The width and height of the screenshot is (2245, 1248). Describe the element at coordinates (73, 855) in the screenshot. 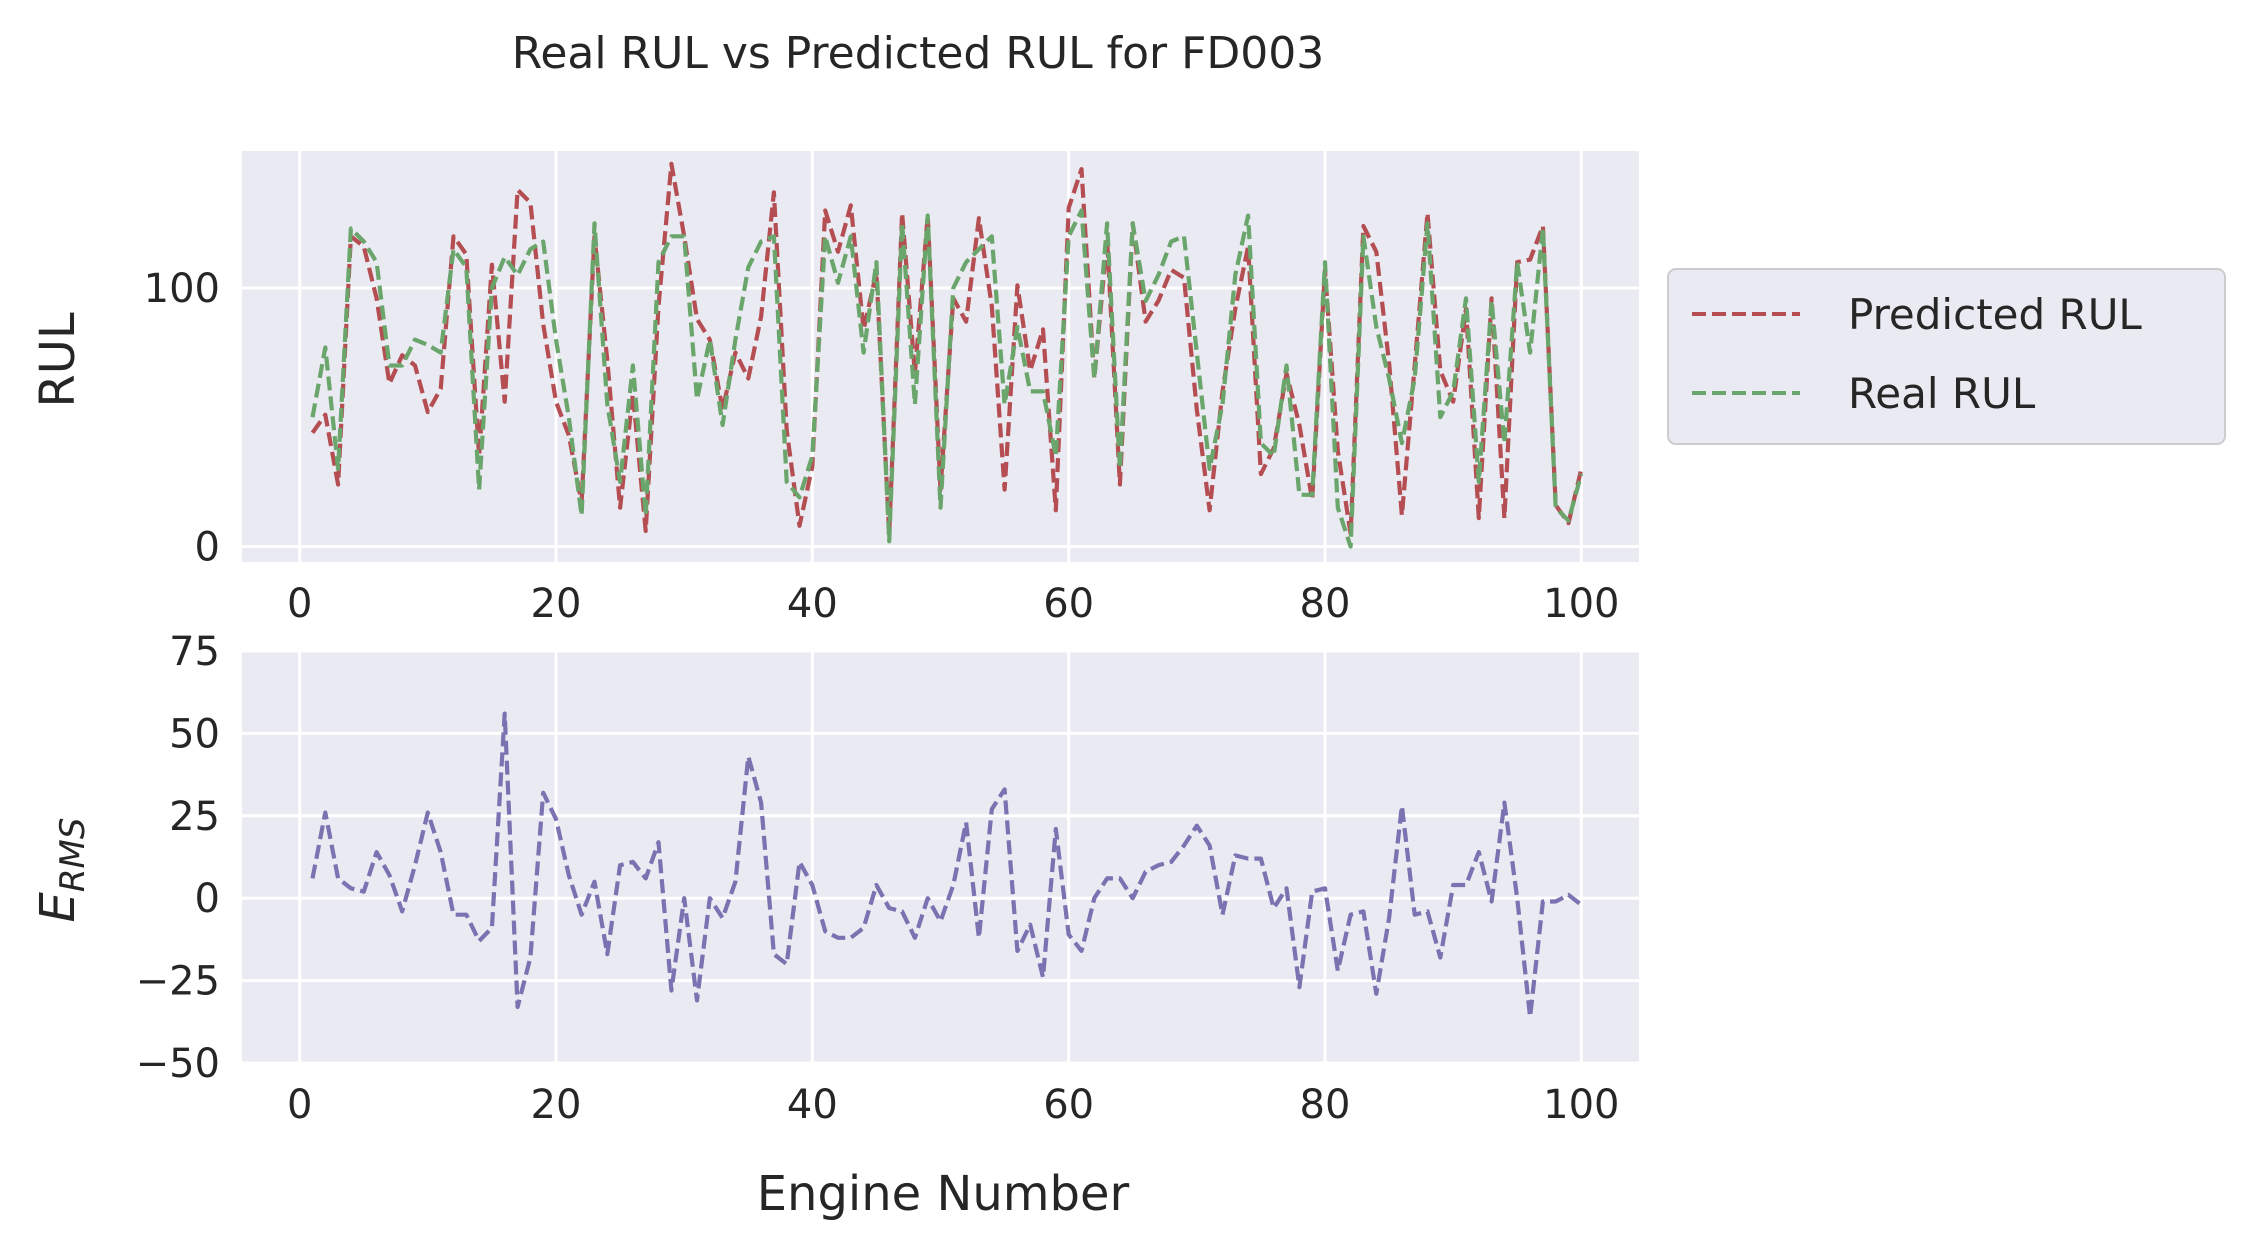

I see `ylabel-subscript: RMS` at that location.